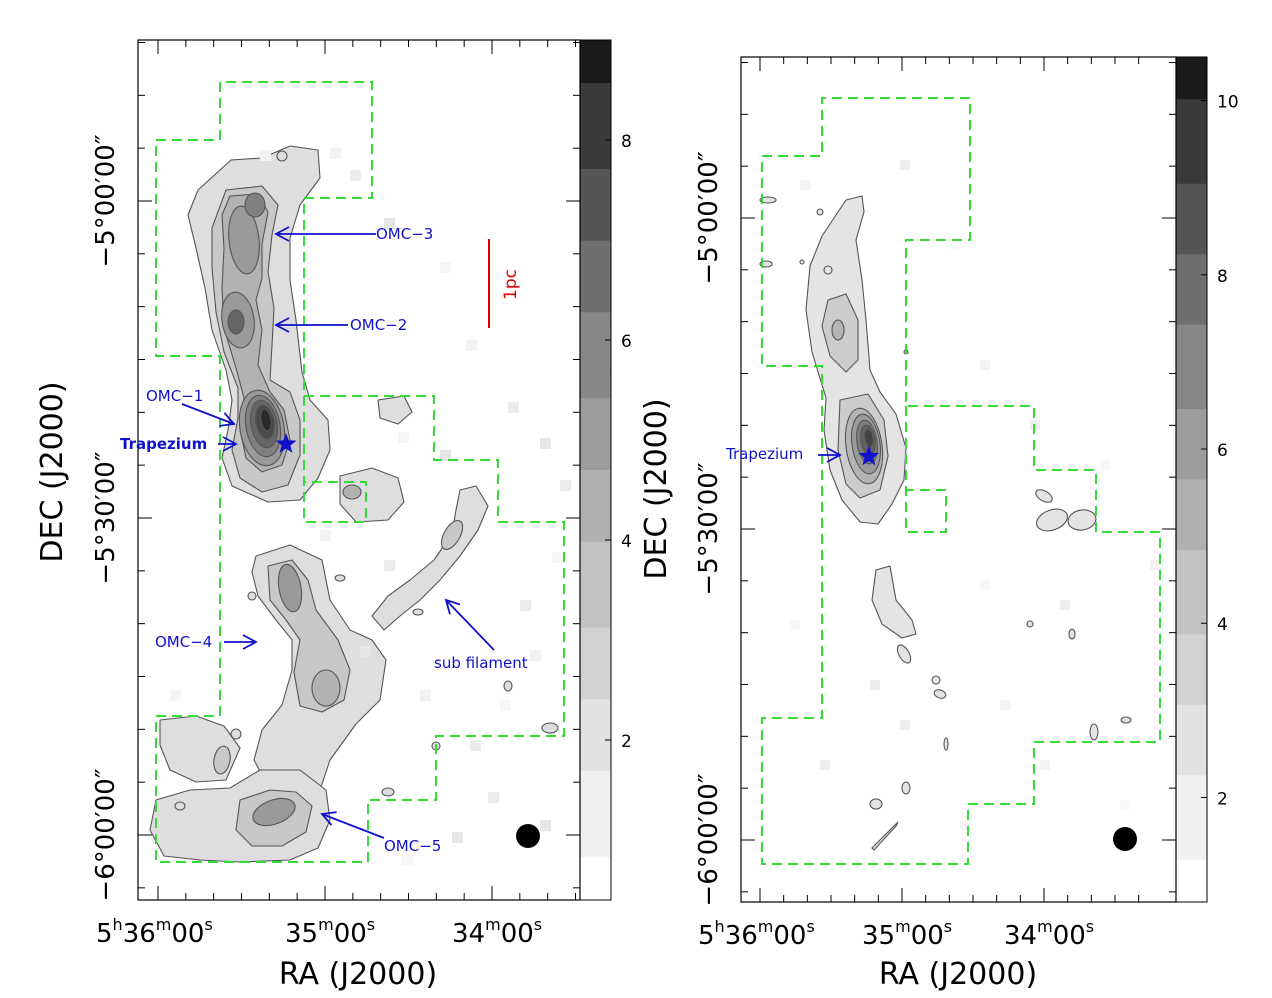  Describe the element at coordinates (838, 330) in the screenshot. I see `right-contour-north-peak` at that location.